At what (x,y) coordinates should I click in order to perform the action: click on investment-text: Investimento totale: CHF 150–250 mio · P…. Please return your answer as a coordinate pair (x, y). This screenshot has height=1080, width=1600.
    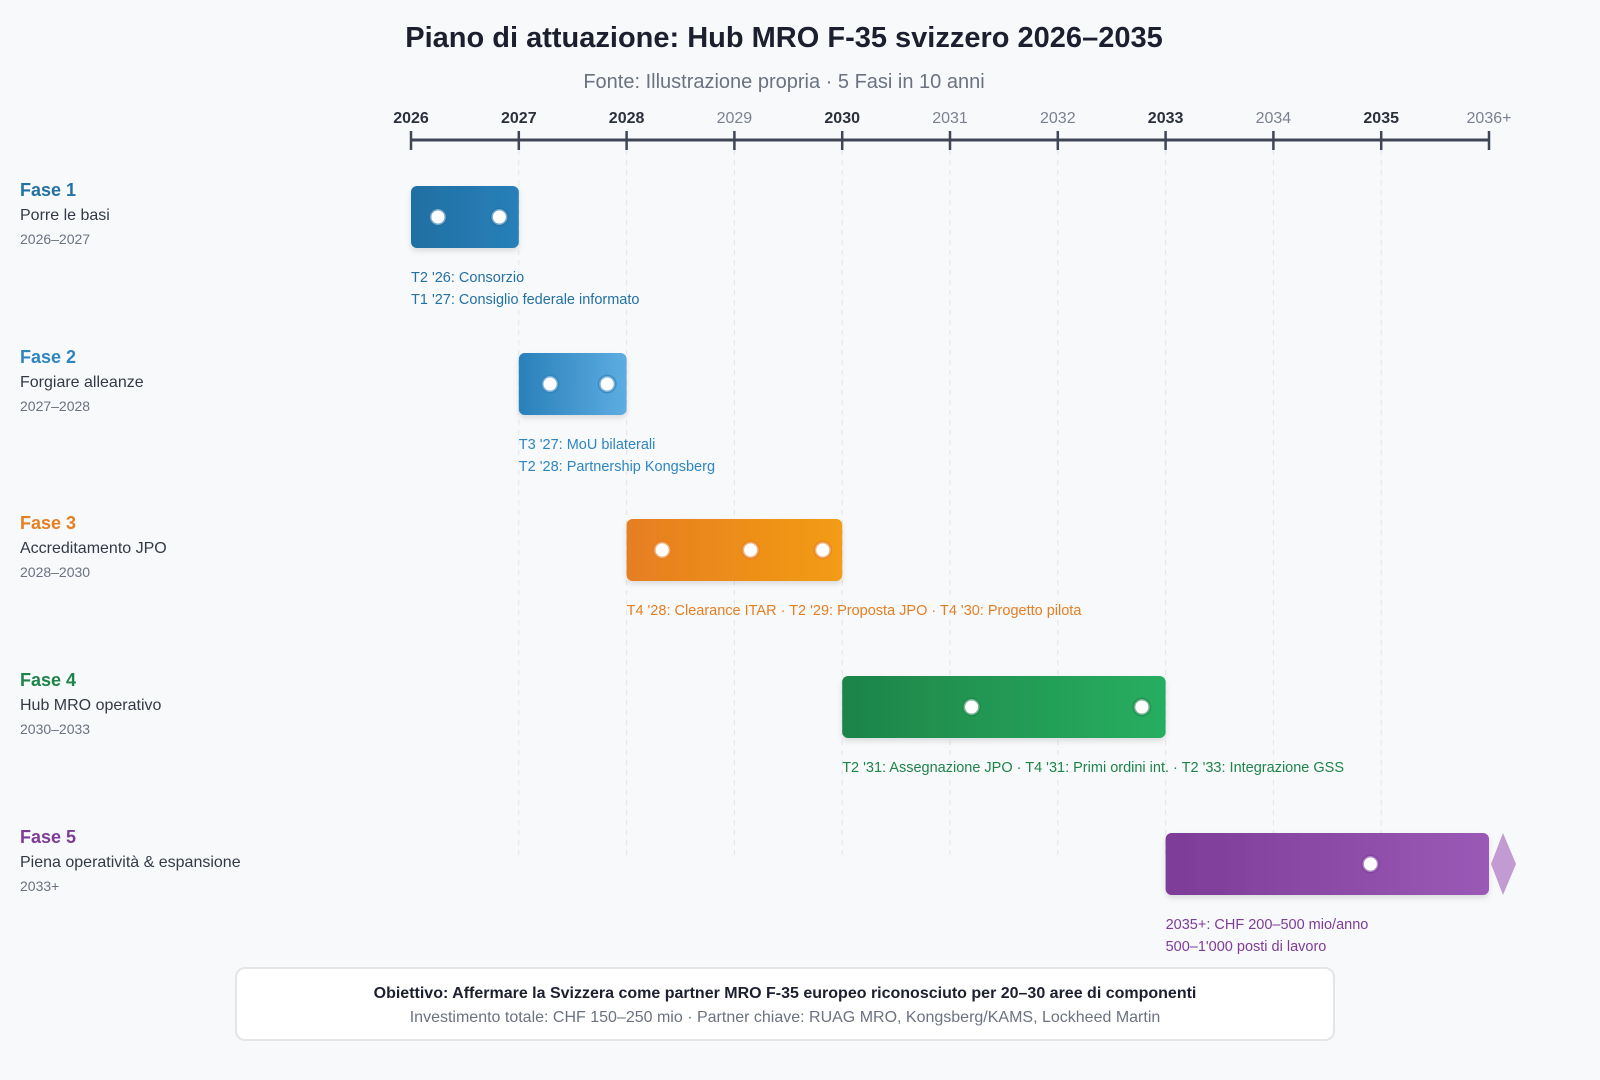
    Looking at the image, I should click on (785, 1017).